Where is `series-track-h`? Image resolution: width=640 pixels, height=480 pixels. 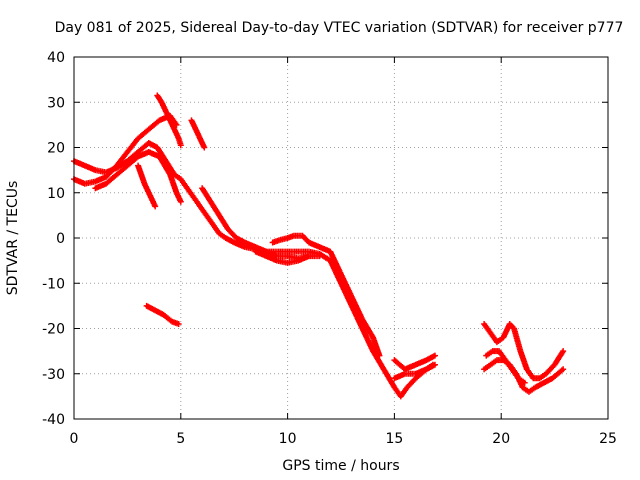 series-track-h is located at coordinates (326, 295).